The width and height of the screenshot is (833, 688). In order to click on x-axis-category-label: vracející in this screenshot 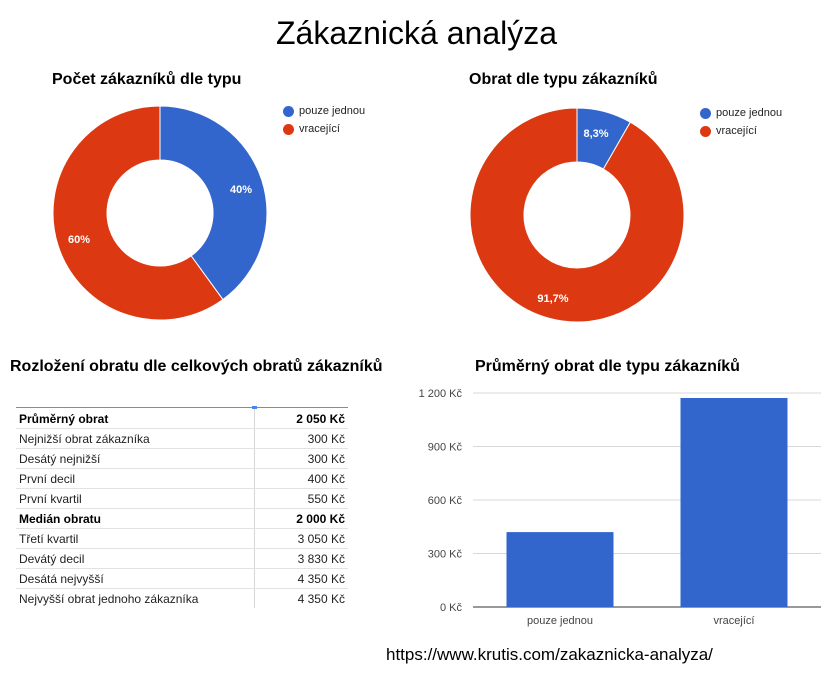, I will do `click(734, 621)`.